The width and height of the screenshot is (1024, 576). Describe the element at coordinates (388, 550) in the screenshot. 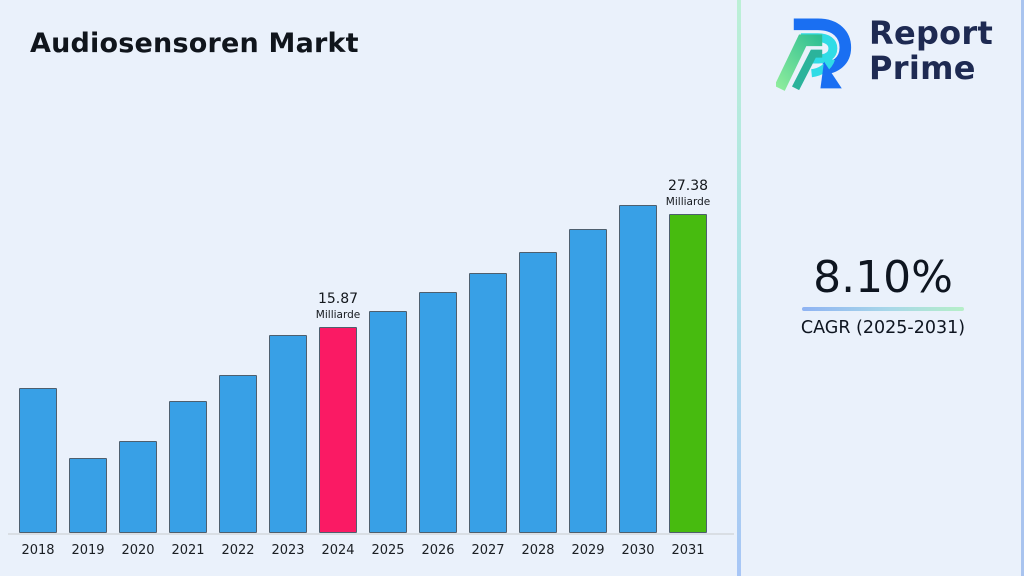

I see `x-axis-label-2025: 2025` at that location.